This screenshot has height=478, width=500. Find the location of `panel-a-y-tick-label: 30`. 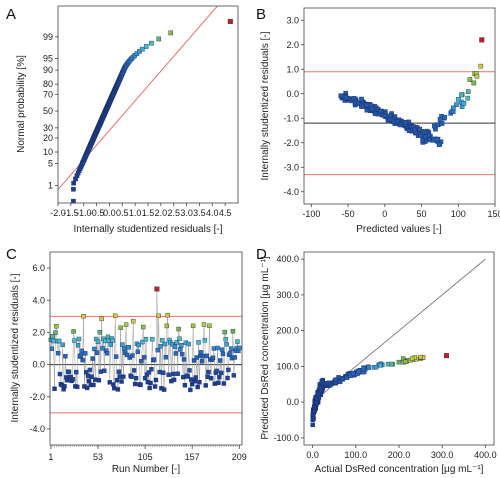

panel-a-y-tick-label: 30 is located at coordinates (48, 128).